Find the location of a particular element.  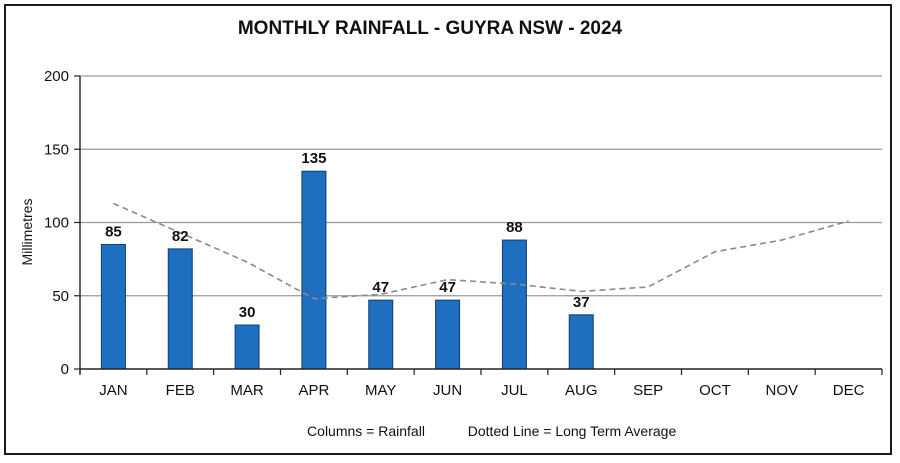

x-tick-label-apr: APR is located at coordinates (313, 390).